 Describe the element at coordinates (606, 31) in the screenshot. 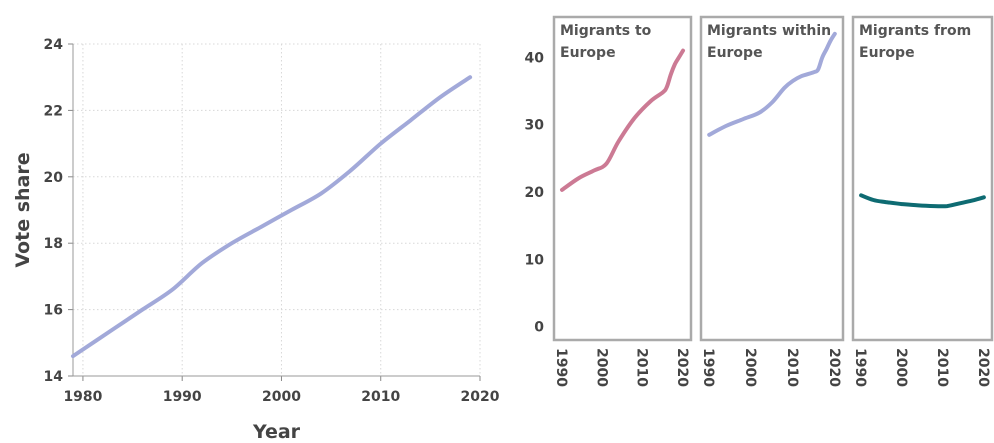

I see `facet-panel-title: Migrants to` at that location.